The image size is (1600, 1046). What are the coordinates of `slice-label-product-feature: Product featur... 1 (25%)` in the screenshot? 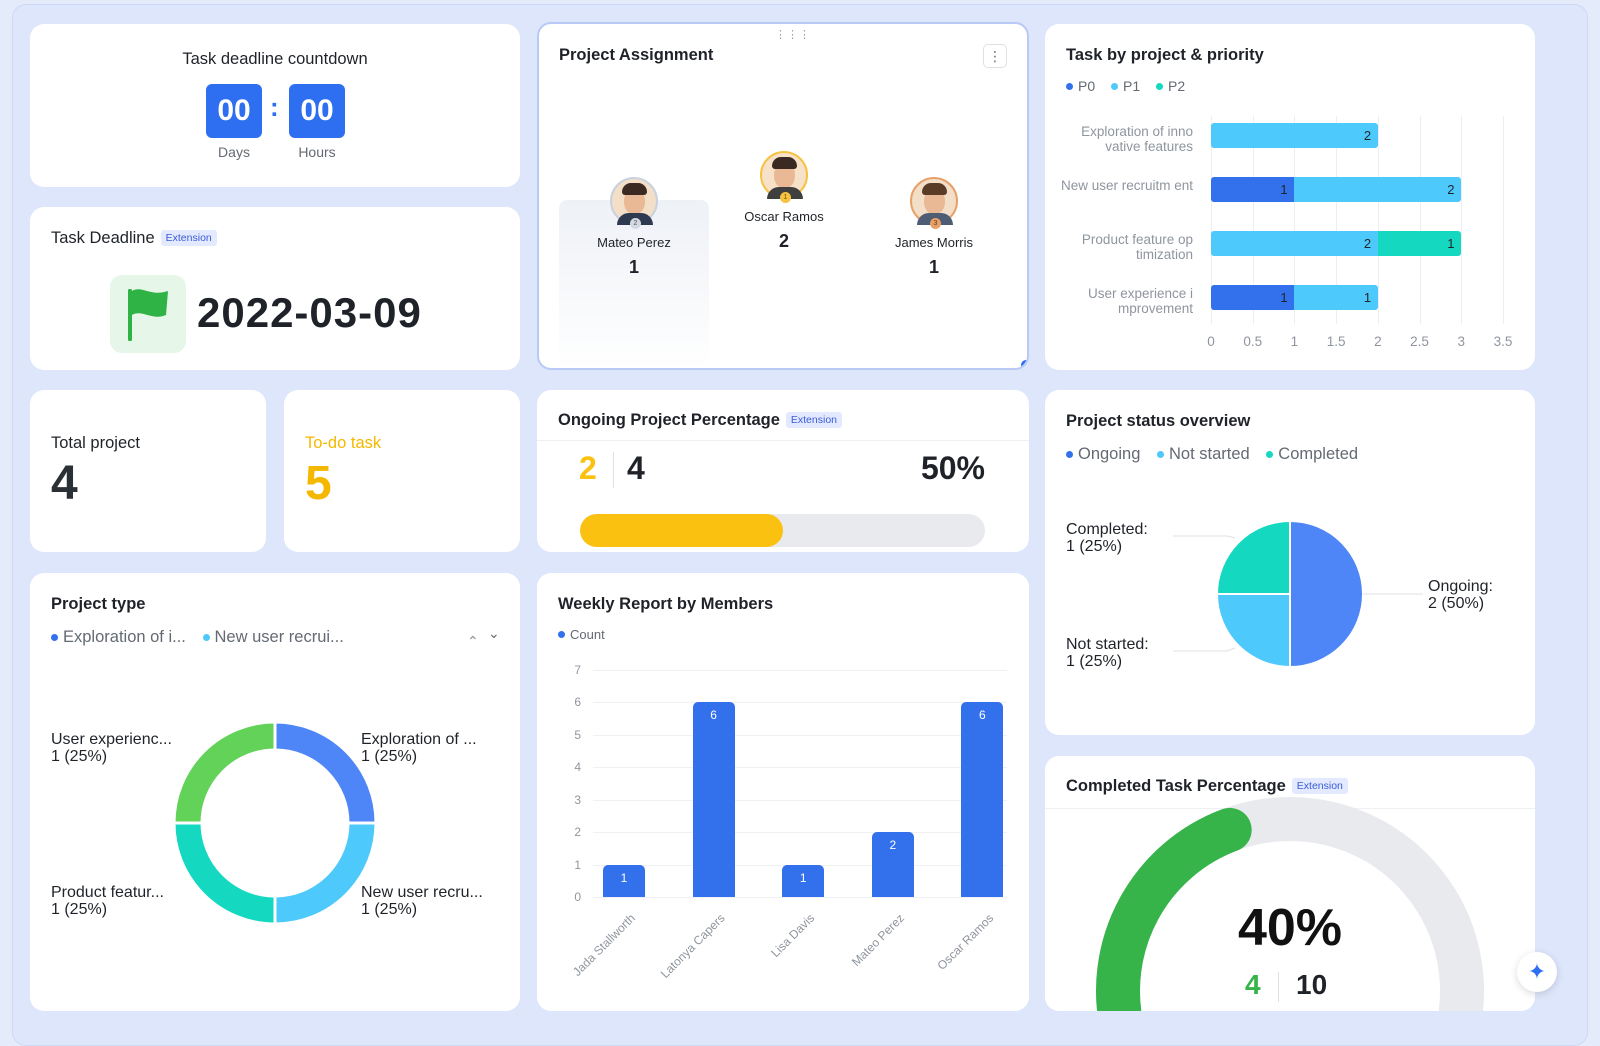 It's located at (107, 901).